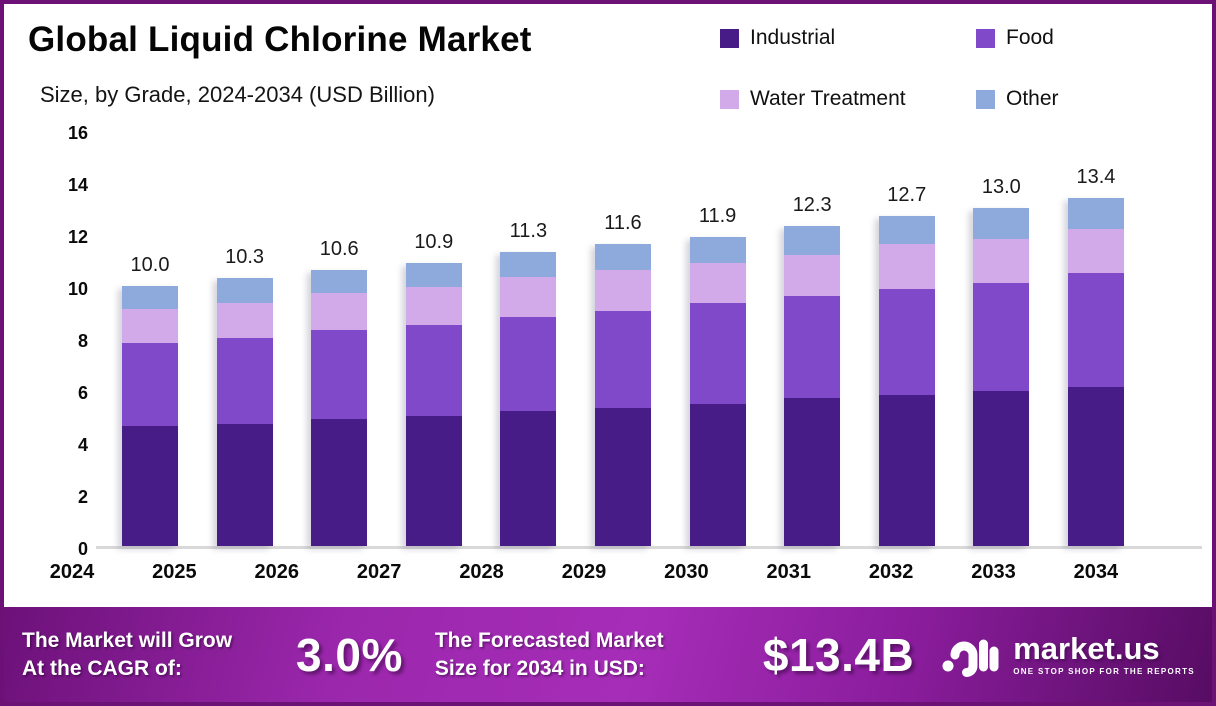  I want to click on bar-column-2028: 11.3, so click(528, 339).